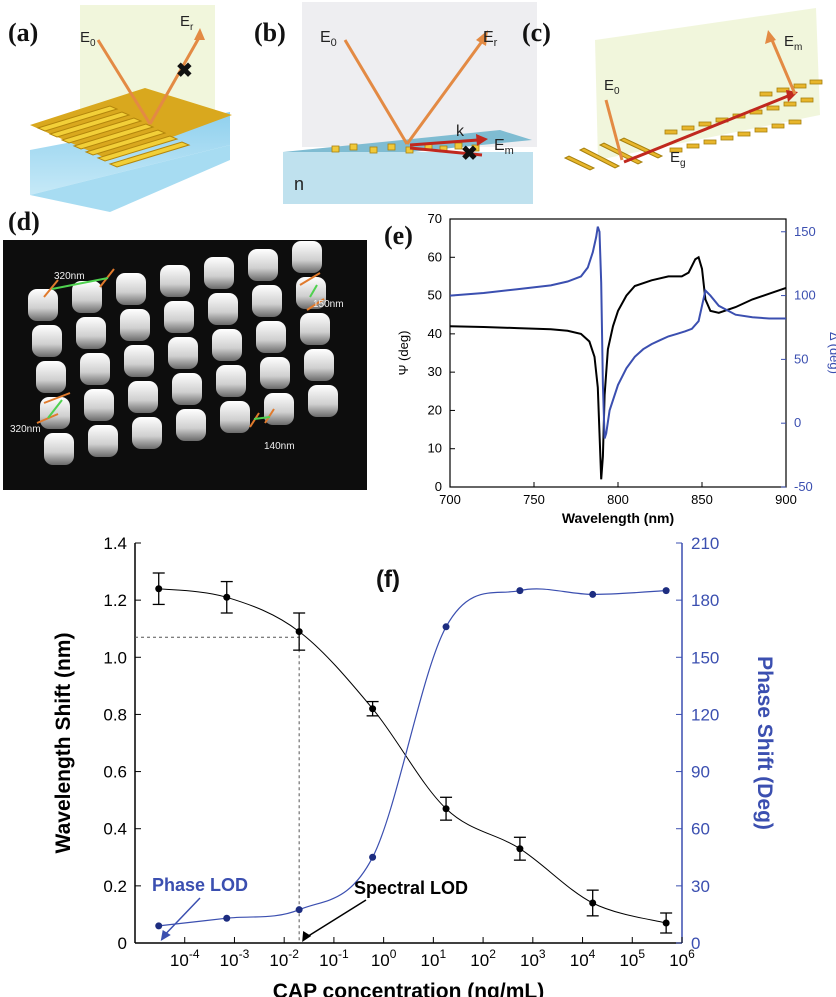  I want to click on y-tick-label: 0.4, so click(115, 829).